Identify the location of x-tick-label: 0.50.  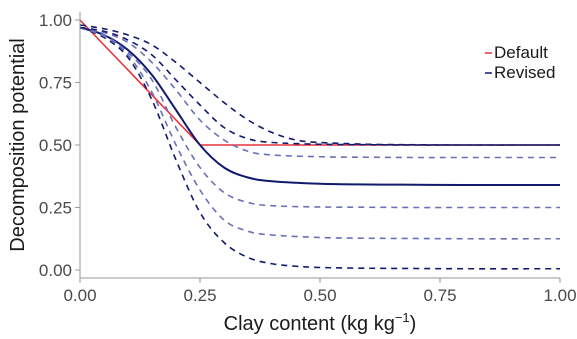
(319, 295).